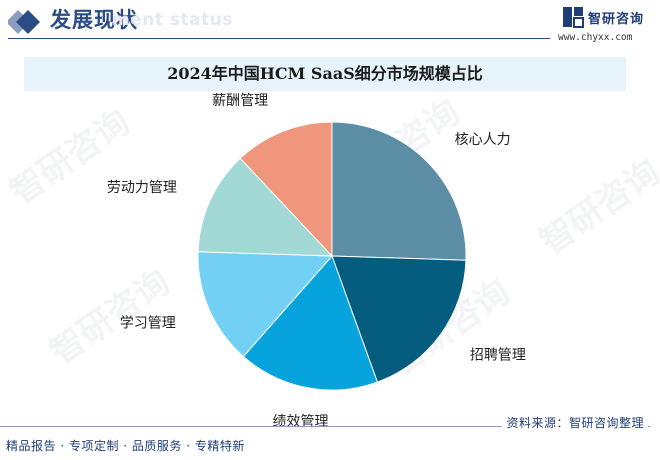  I want to click on chart-title-band: 2024年中国HCM SaaS细分市场规模占比, so click(325, 74).